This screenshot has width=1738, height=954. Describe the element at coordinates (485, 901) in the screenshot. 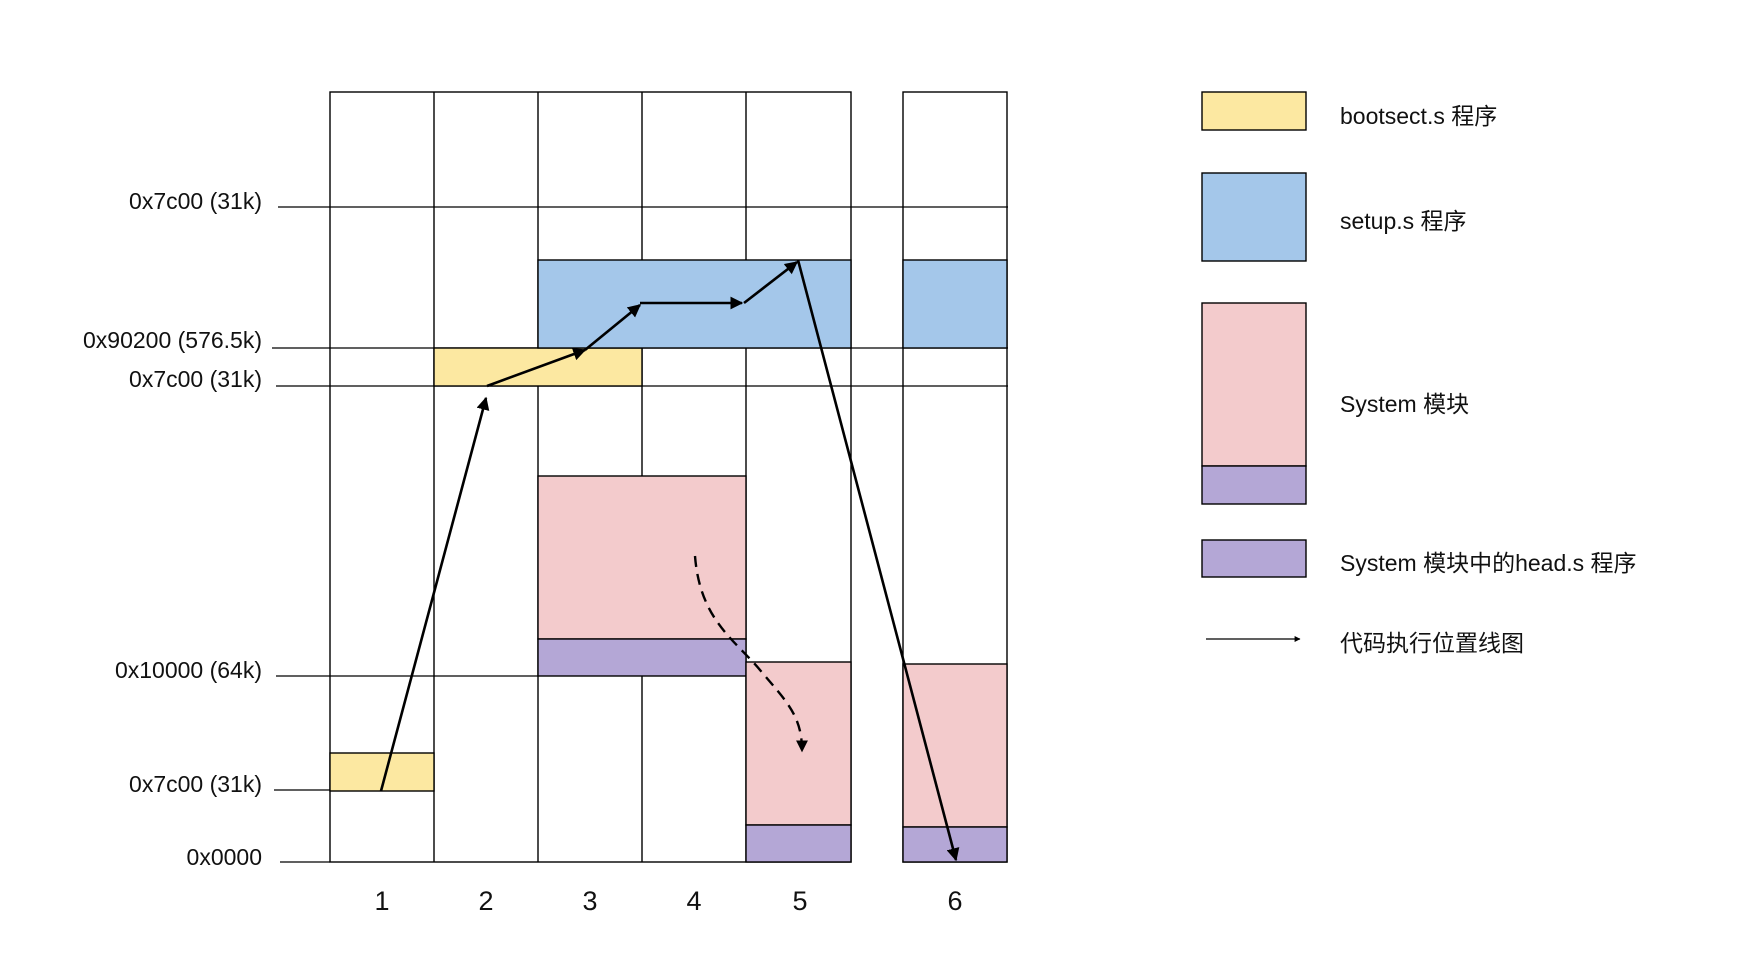

I see `step-label: 2` at that location.